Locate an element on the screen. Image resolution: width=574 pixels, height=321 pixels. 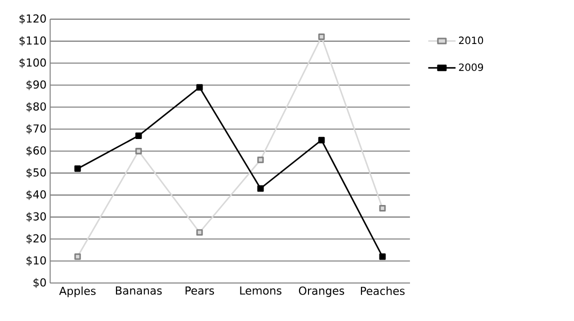
y-tick-label: $50 is located at coordinates (36, 173).